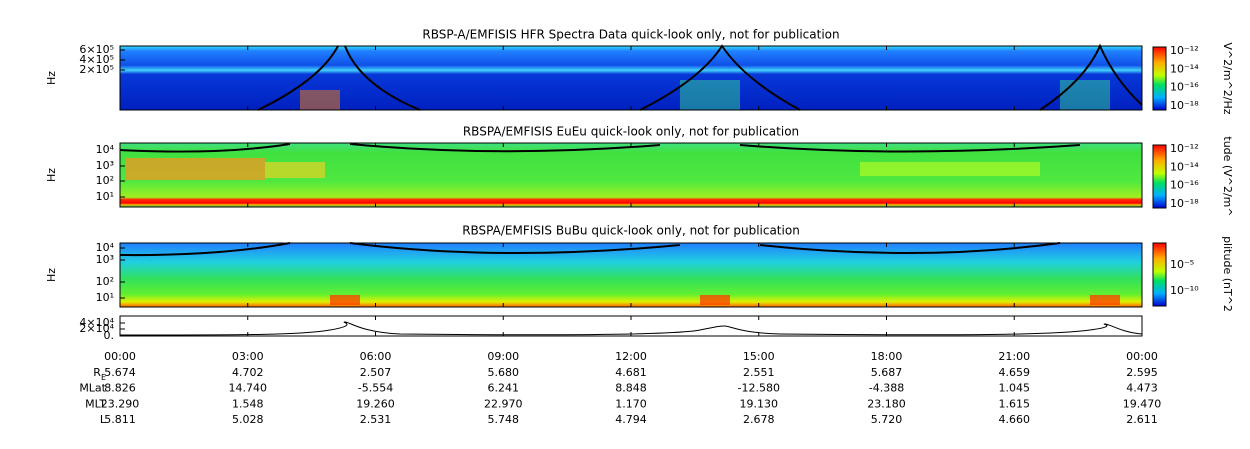 Image resolution: width=1250 pixels, height=449 pixels. I want to click on ephemeris-value: 5.720, so click(887, 419).